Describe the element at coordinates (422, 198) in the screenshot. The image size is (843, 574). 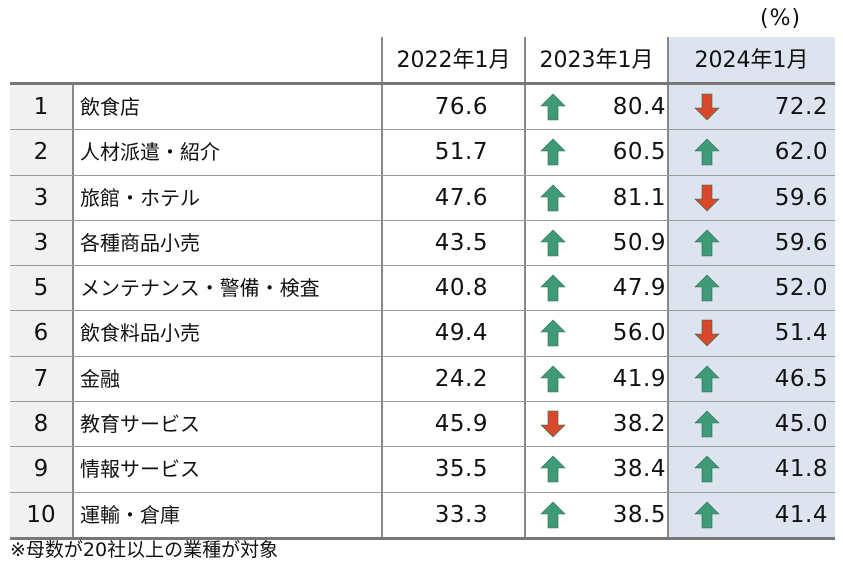
I see `table-row: 3 旅館・ホテル 47.6 81.1 59.6` at that location.